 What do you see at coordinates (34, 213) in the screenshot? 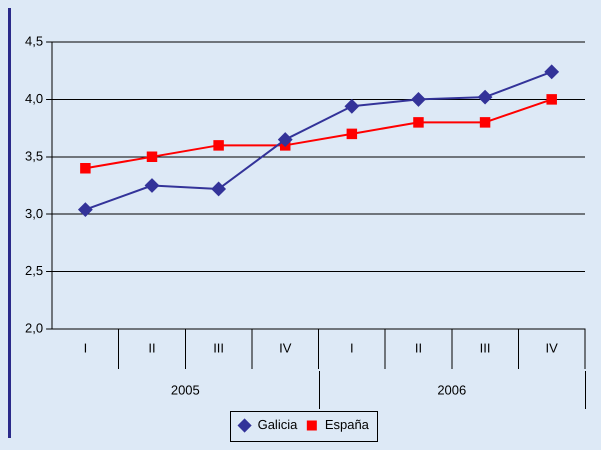
I see `y-tick-label: 3,0` at bounding box center [34, 213].